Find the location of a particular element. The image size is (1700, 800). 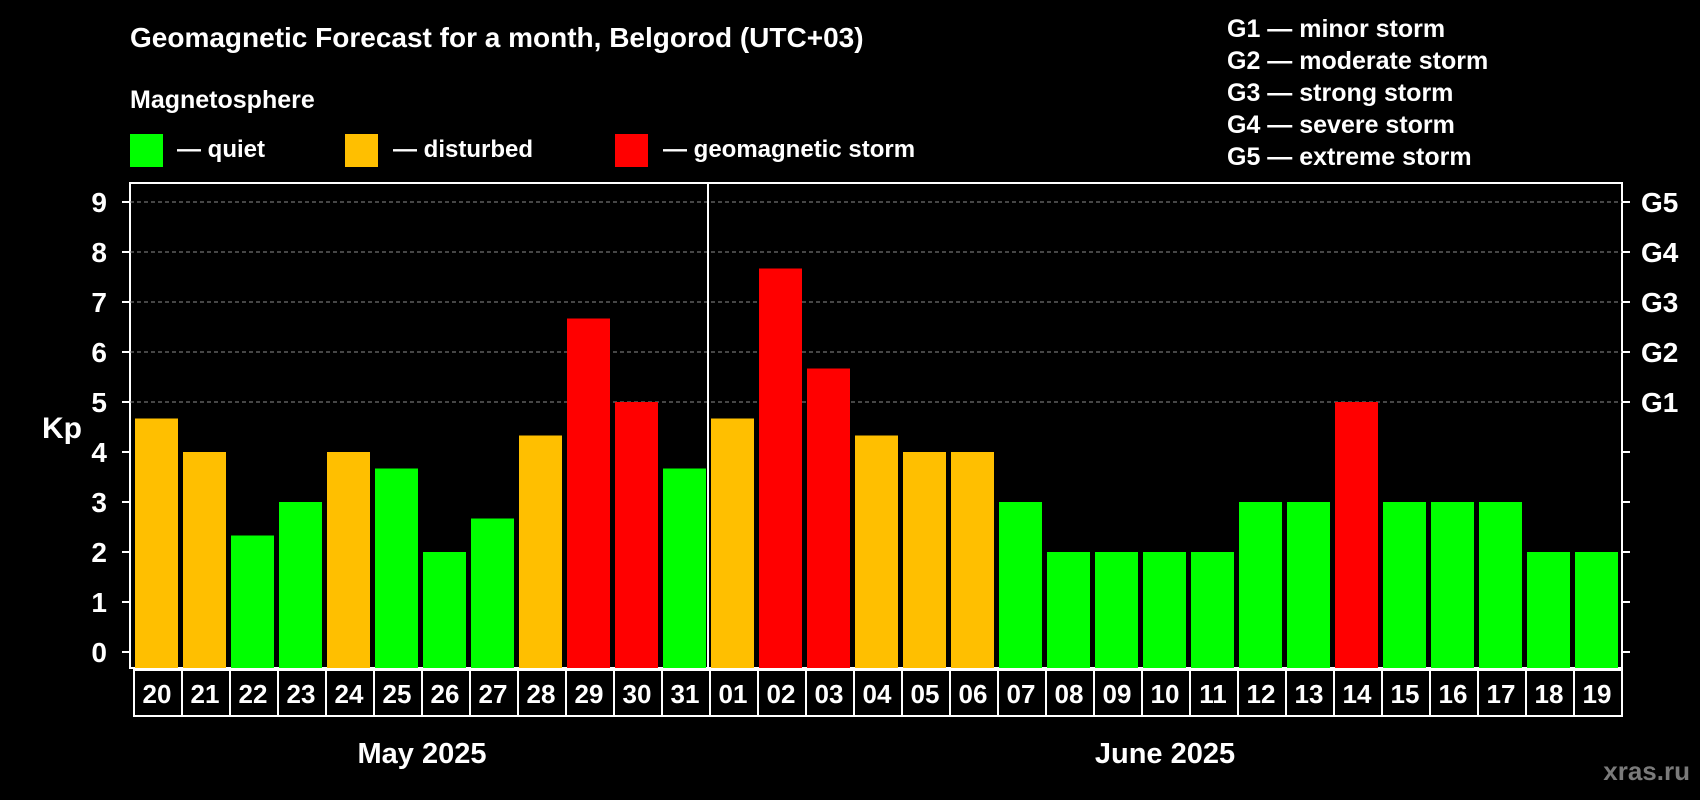

bar-10-june is located at coordinates (1164, 610).